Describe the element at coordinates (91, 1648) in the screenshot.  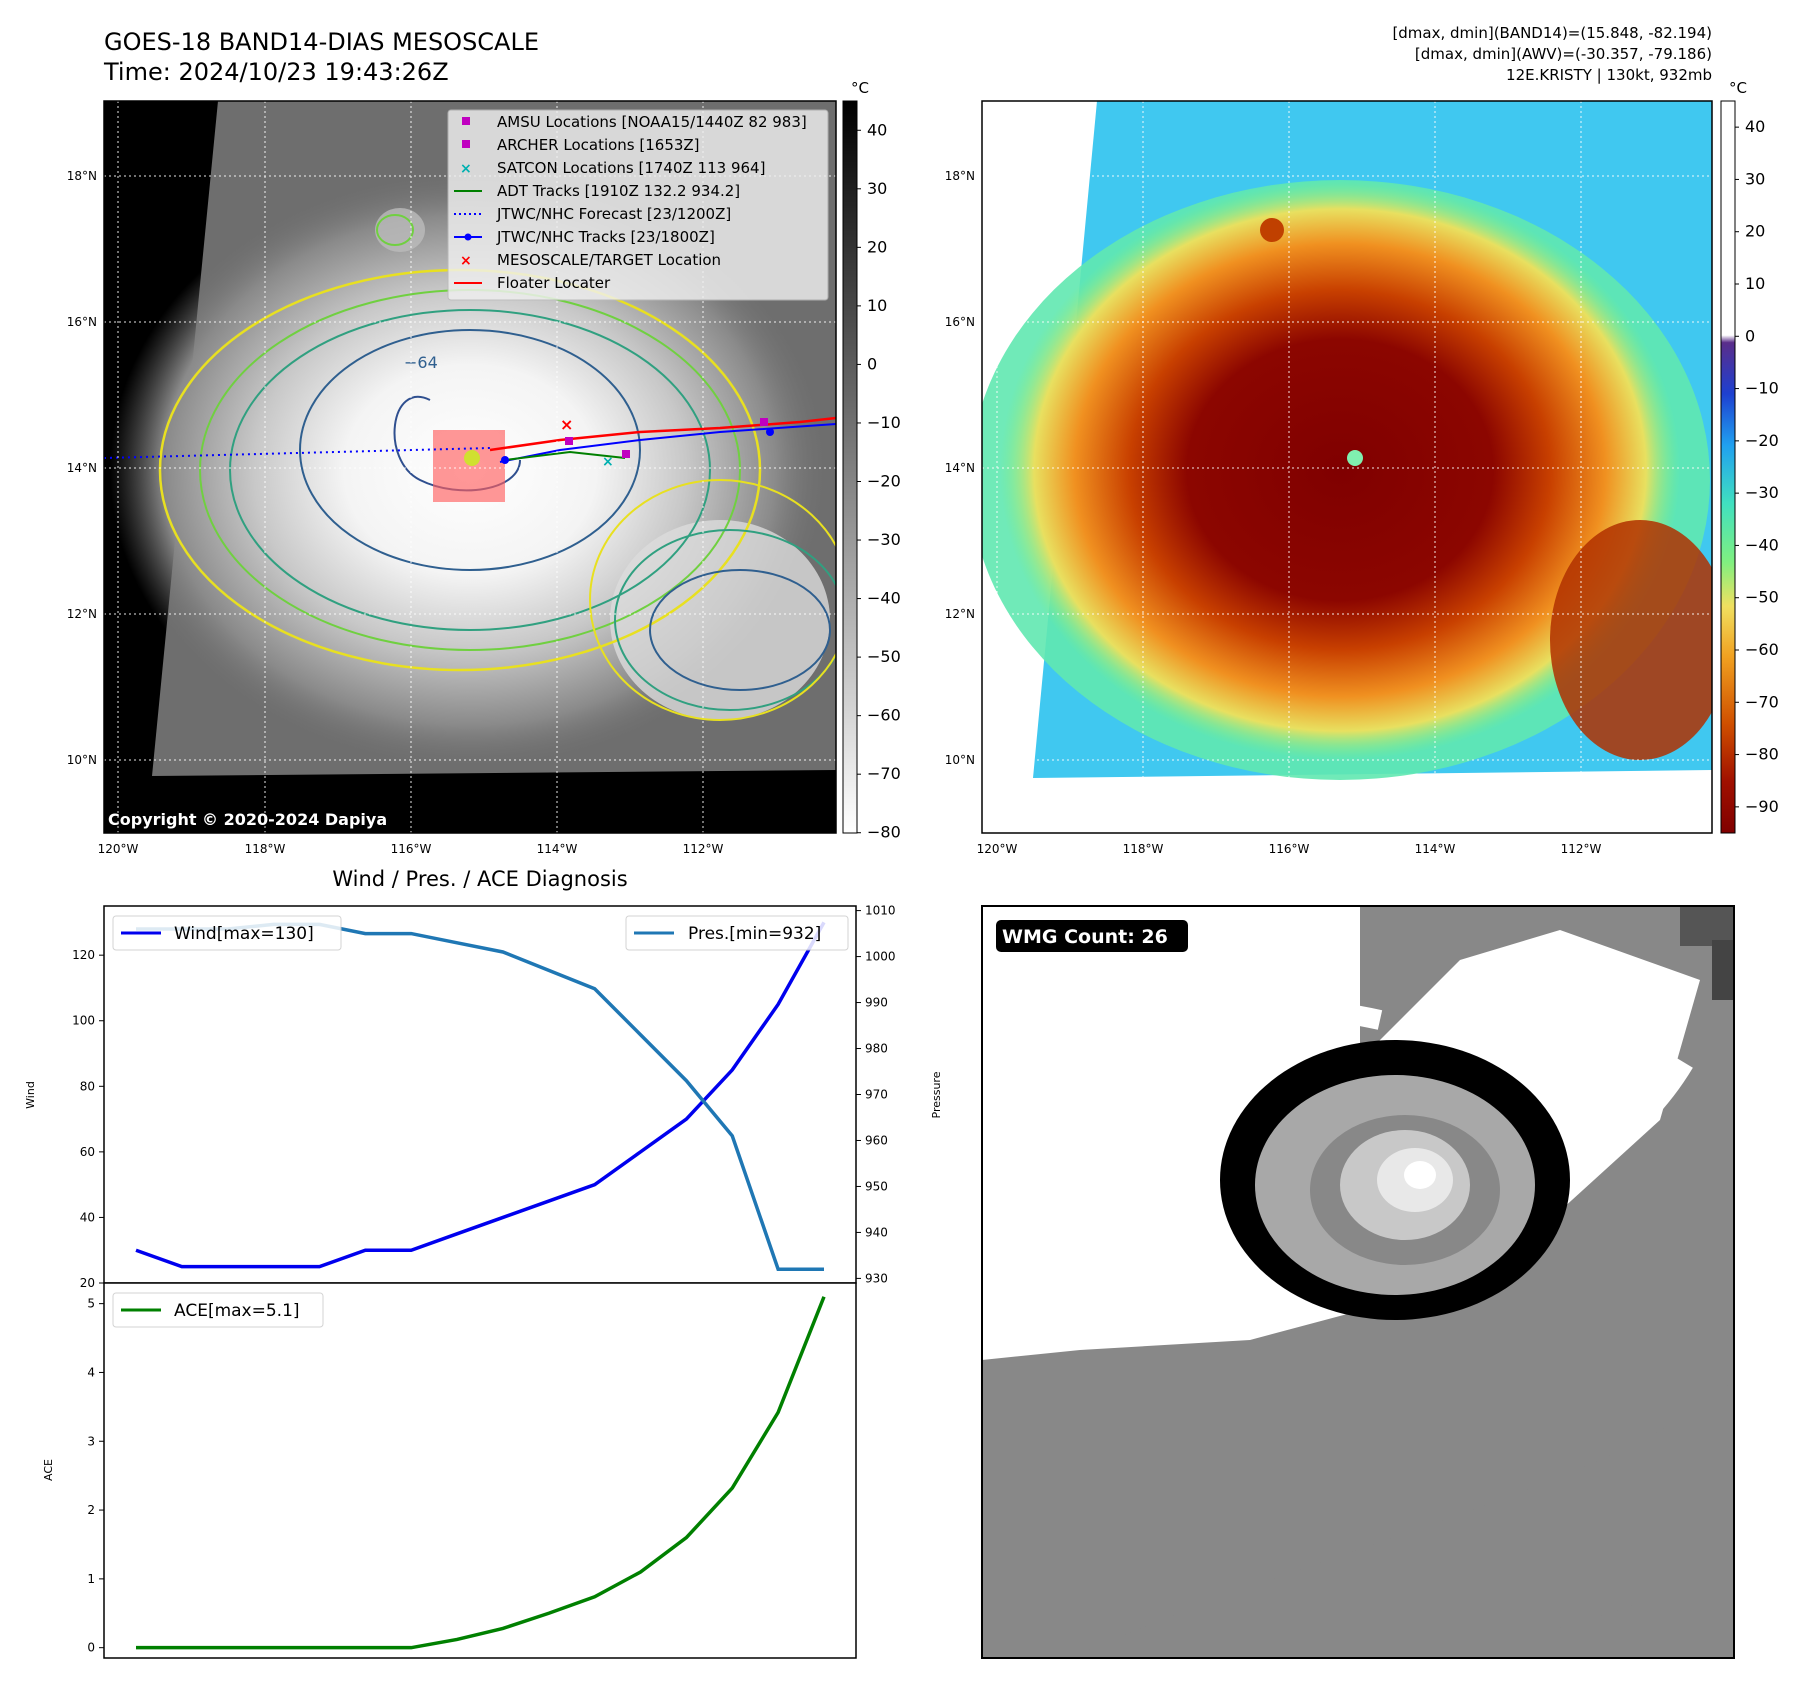
I see `ace-tick-label: 0` at that location.